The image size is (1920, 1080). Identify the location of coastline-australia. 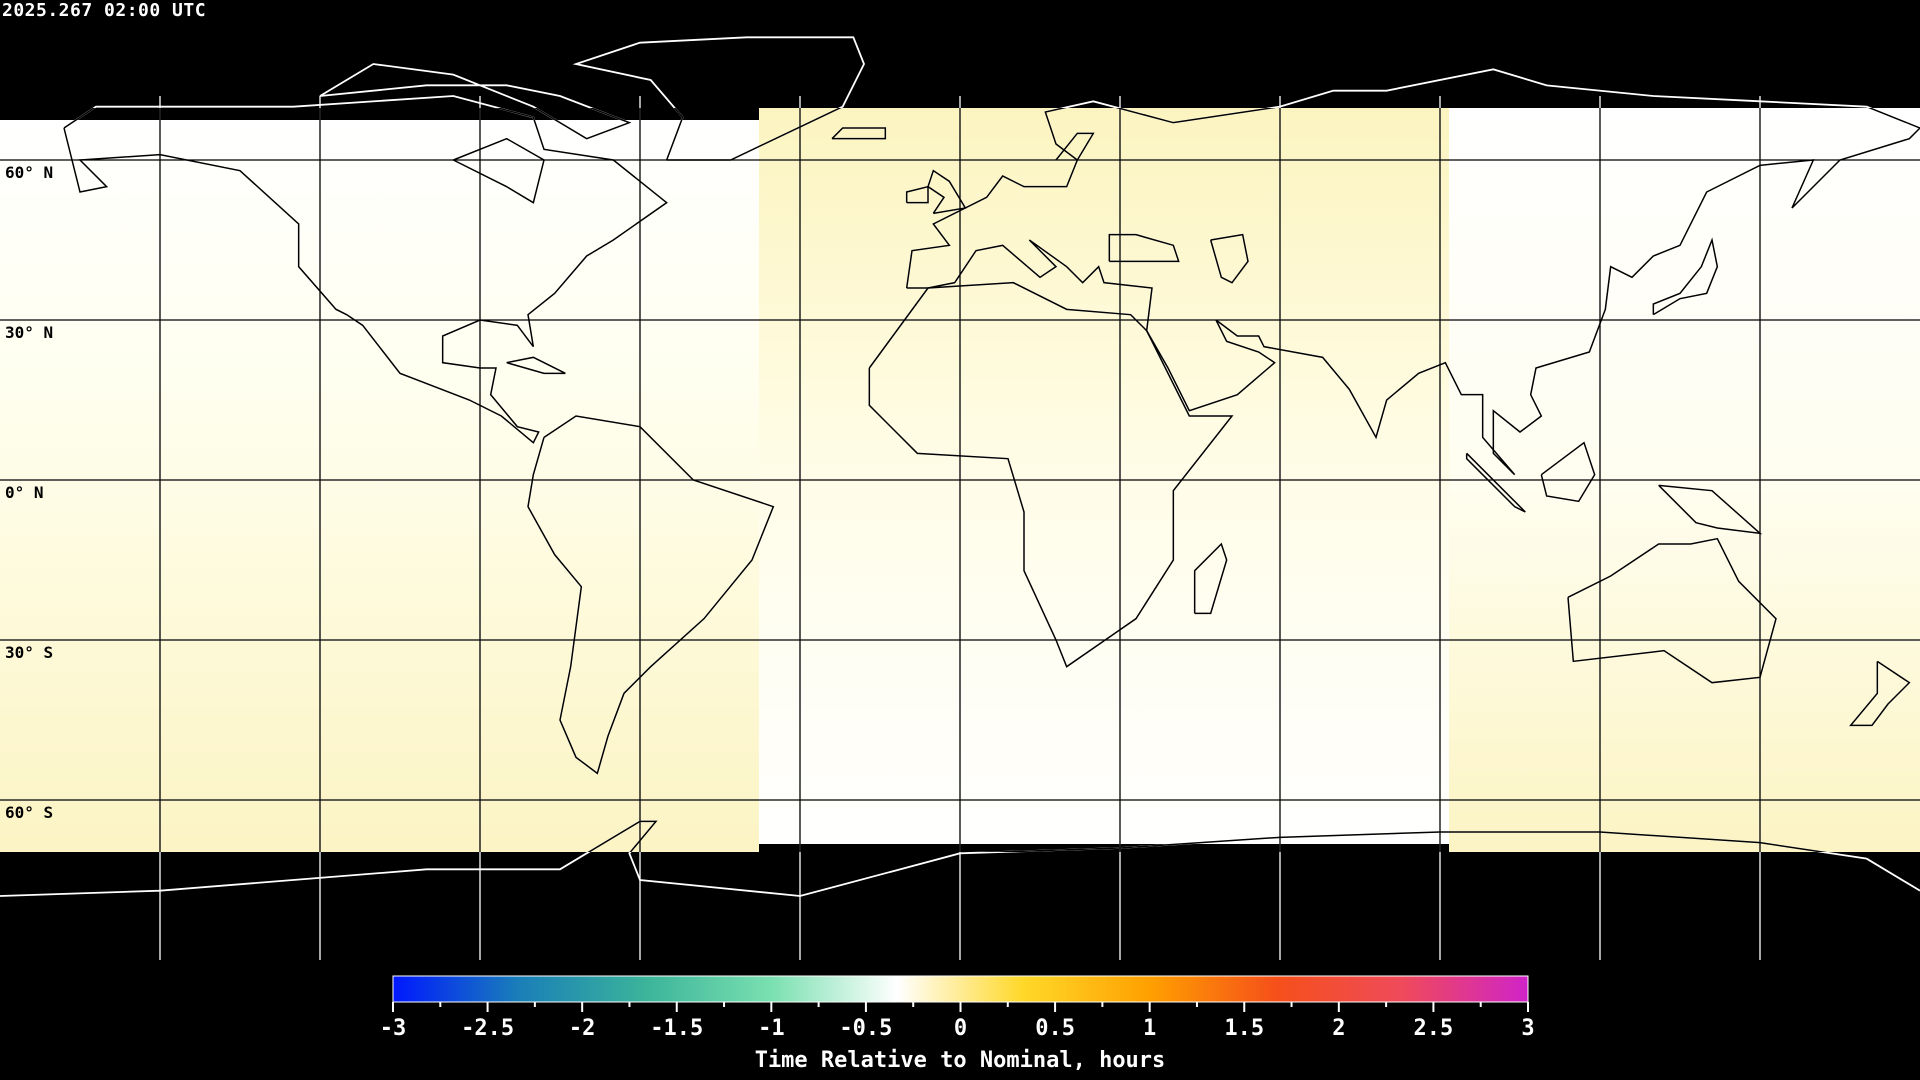
(1672, 610).